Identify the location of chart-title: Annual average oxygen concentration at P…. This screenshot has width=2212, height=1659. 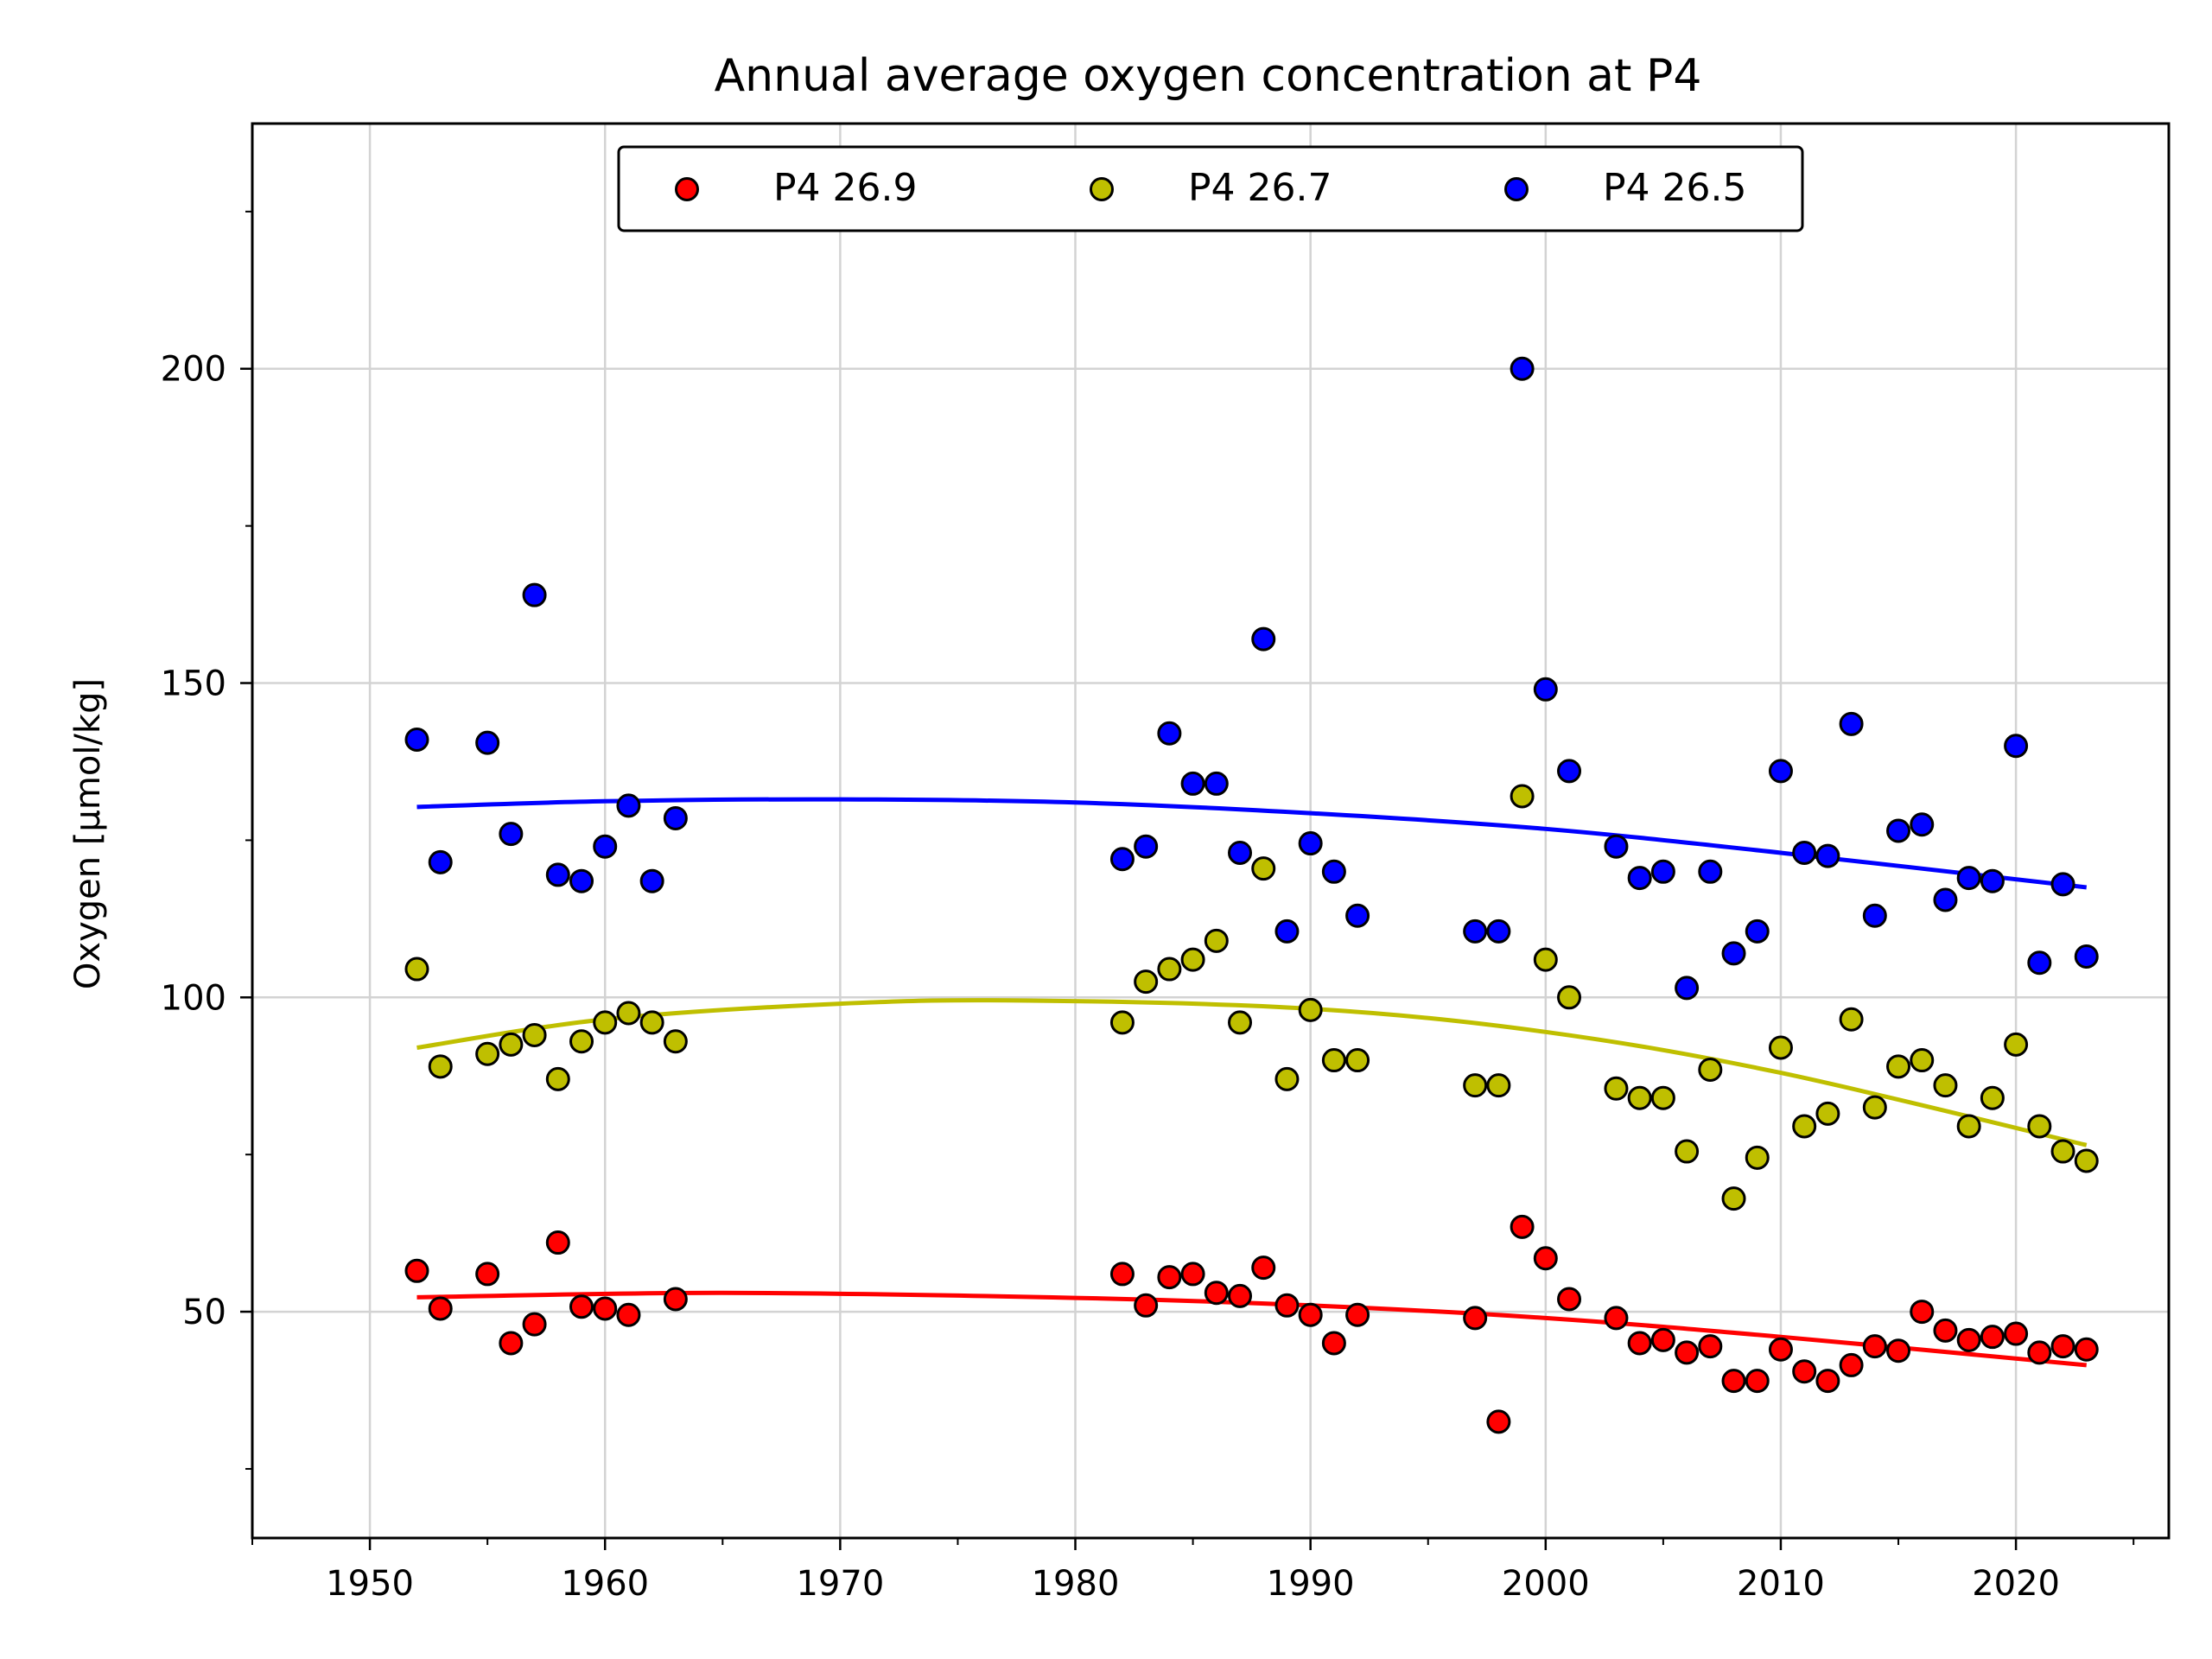
(1208, 76).